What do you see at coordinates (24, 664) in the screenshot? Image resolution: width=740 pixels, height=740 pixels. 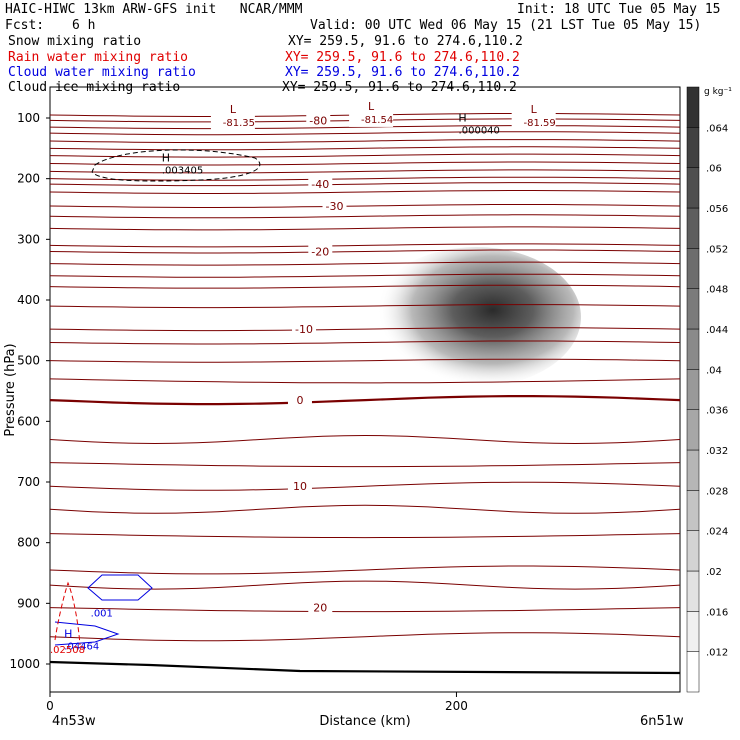 I see `y-tick-label: 1000` at bounding box center [24, 664].